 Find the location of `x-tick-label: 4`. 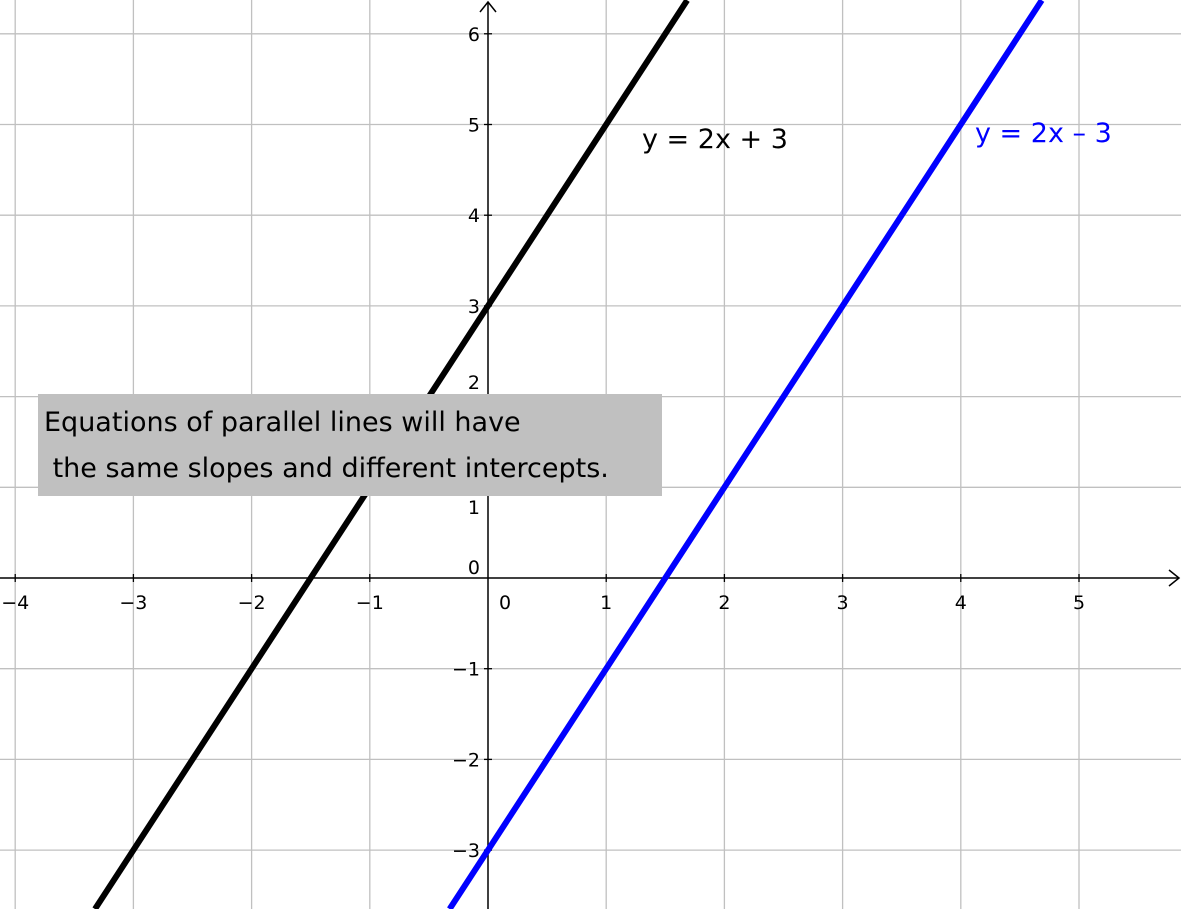

x-tick-label: 4 is located at coordinates (961, 603).